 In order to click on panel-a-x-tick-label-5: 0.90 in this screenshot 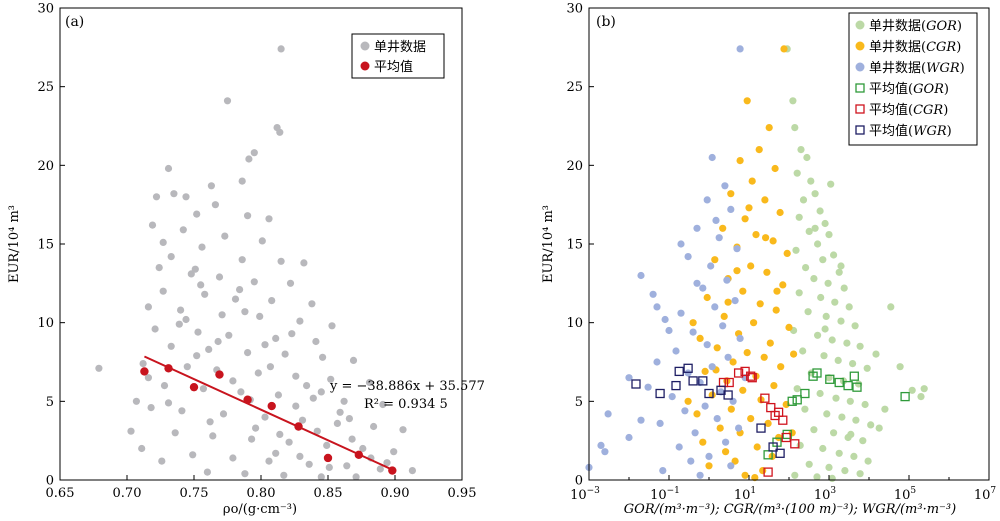, I will do `click(395, 493)`.